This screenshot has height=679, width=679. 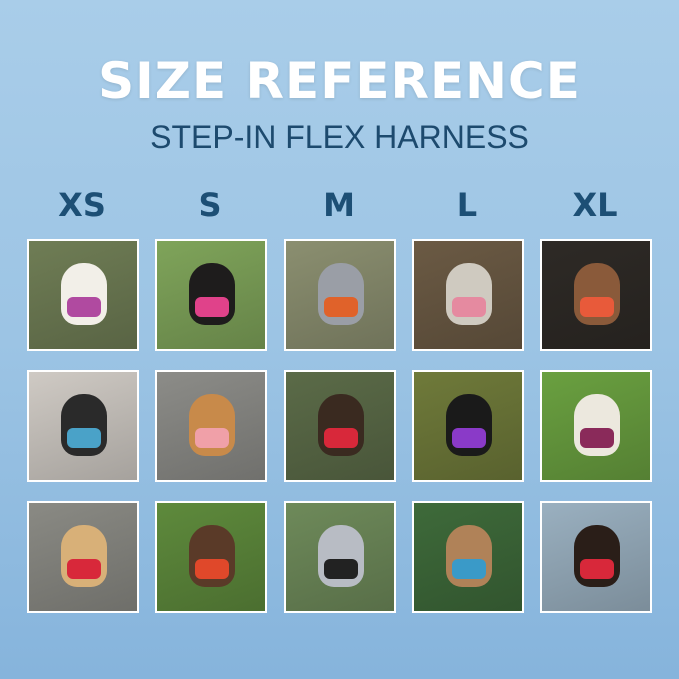 I want to click on page-title: SIZE REFERENCE, so click(x=339, y=81).